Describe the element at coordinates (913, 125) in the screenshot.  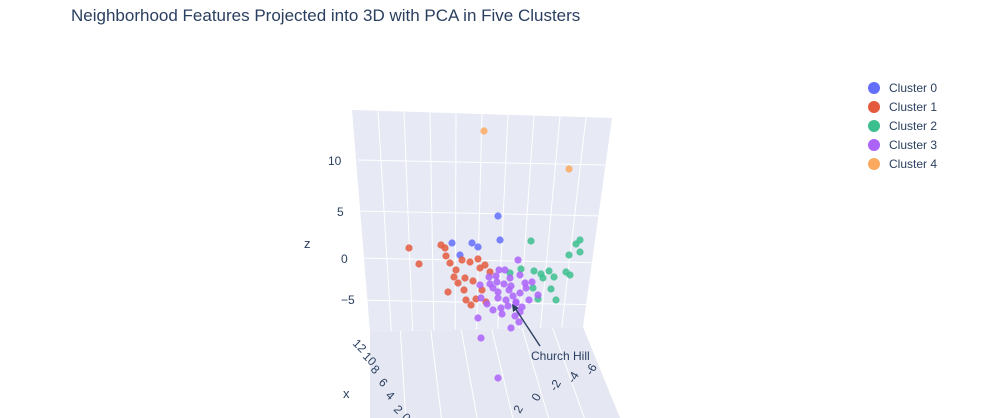
I see `legend-label-cluster-2: Cluster 2` at that location.